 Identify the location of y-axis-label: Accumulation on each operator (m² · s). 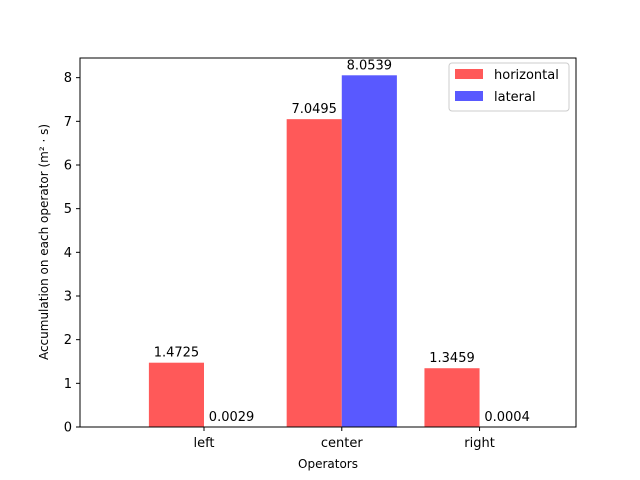
(44, 242).